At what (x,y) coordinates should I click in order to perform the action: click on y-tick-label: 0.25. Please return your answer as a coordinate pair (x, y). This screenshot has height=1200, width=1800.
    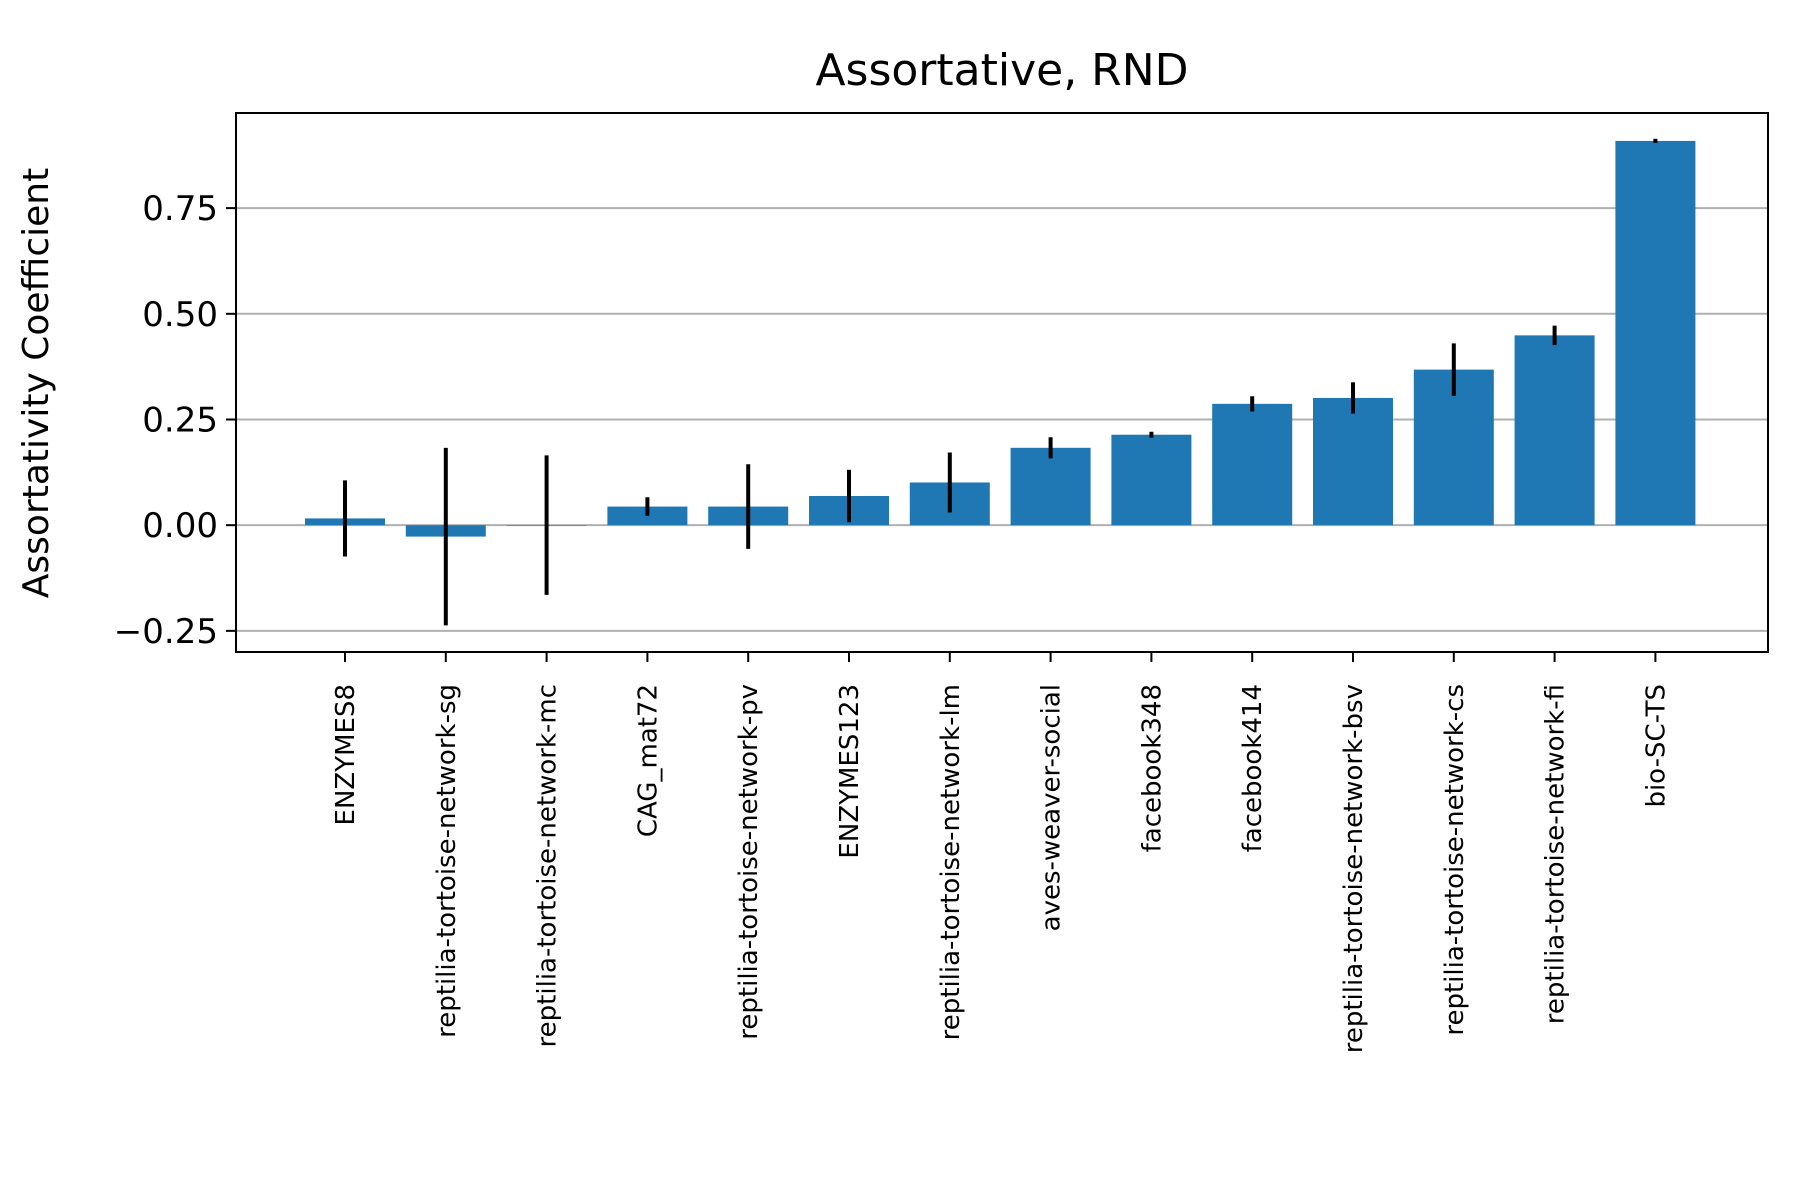
    Looking at the image, I should click on (180, 420).